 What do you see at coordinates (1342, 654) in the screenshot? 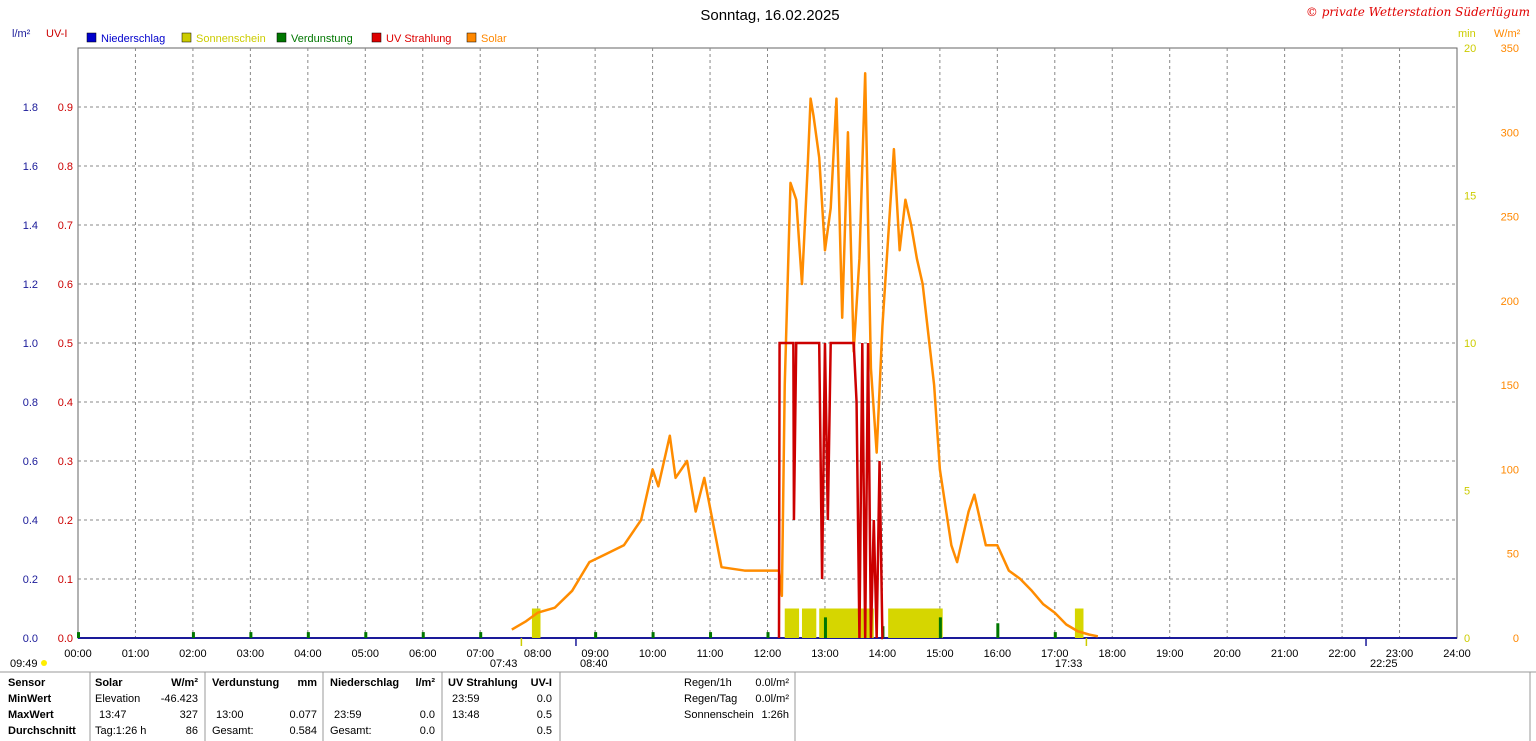
I see `x-tick-22: 22:00` at bounding box center [1342, 654].